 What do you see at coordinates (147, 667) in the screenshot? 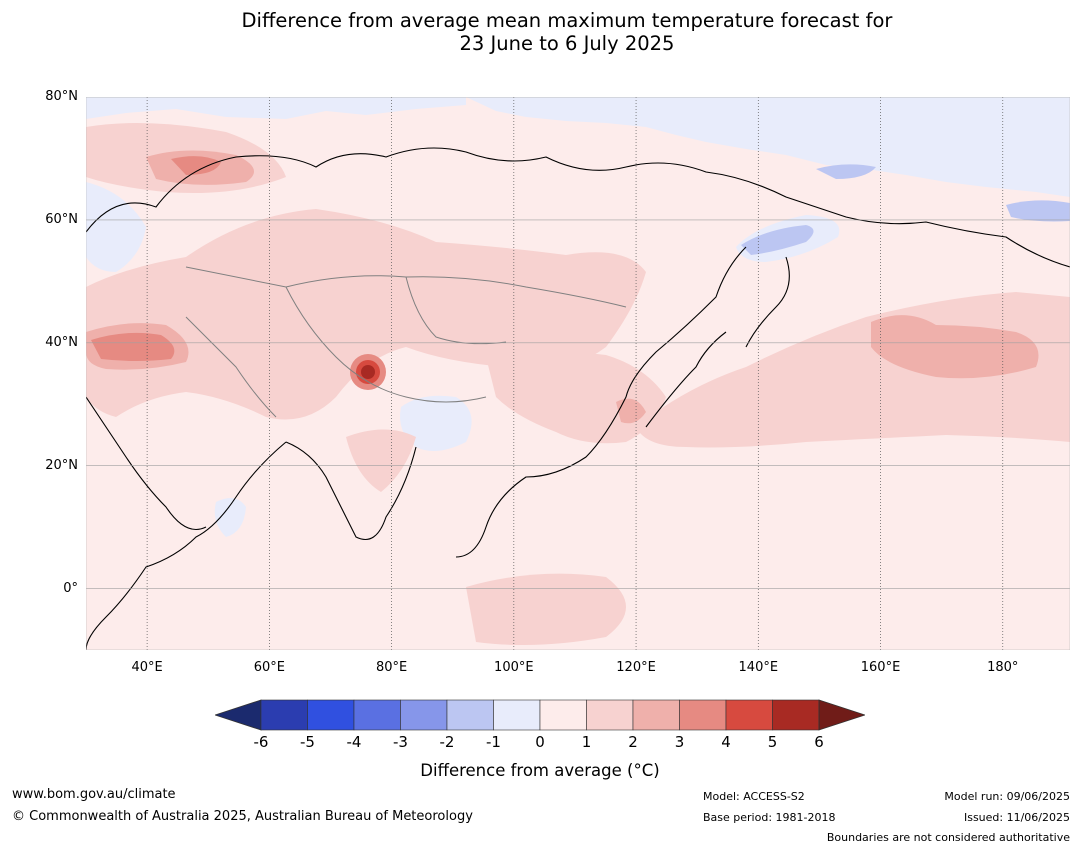
I see `longitude-label: 40°E` at bounding box center [147, 667].